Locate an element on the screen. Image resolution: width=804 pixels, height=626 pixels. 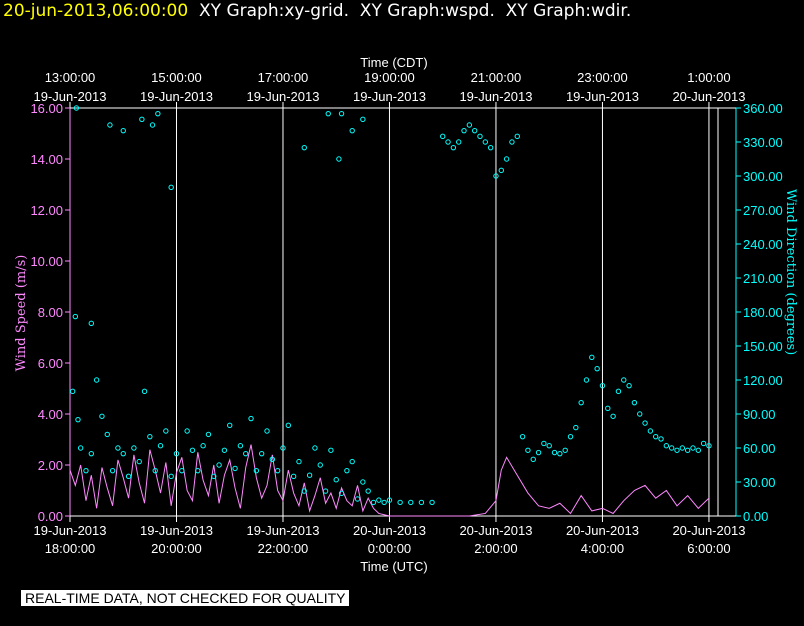
header-graph-2: XY Graph:wspd. is located at coordinates (427, 11).